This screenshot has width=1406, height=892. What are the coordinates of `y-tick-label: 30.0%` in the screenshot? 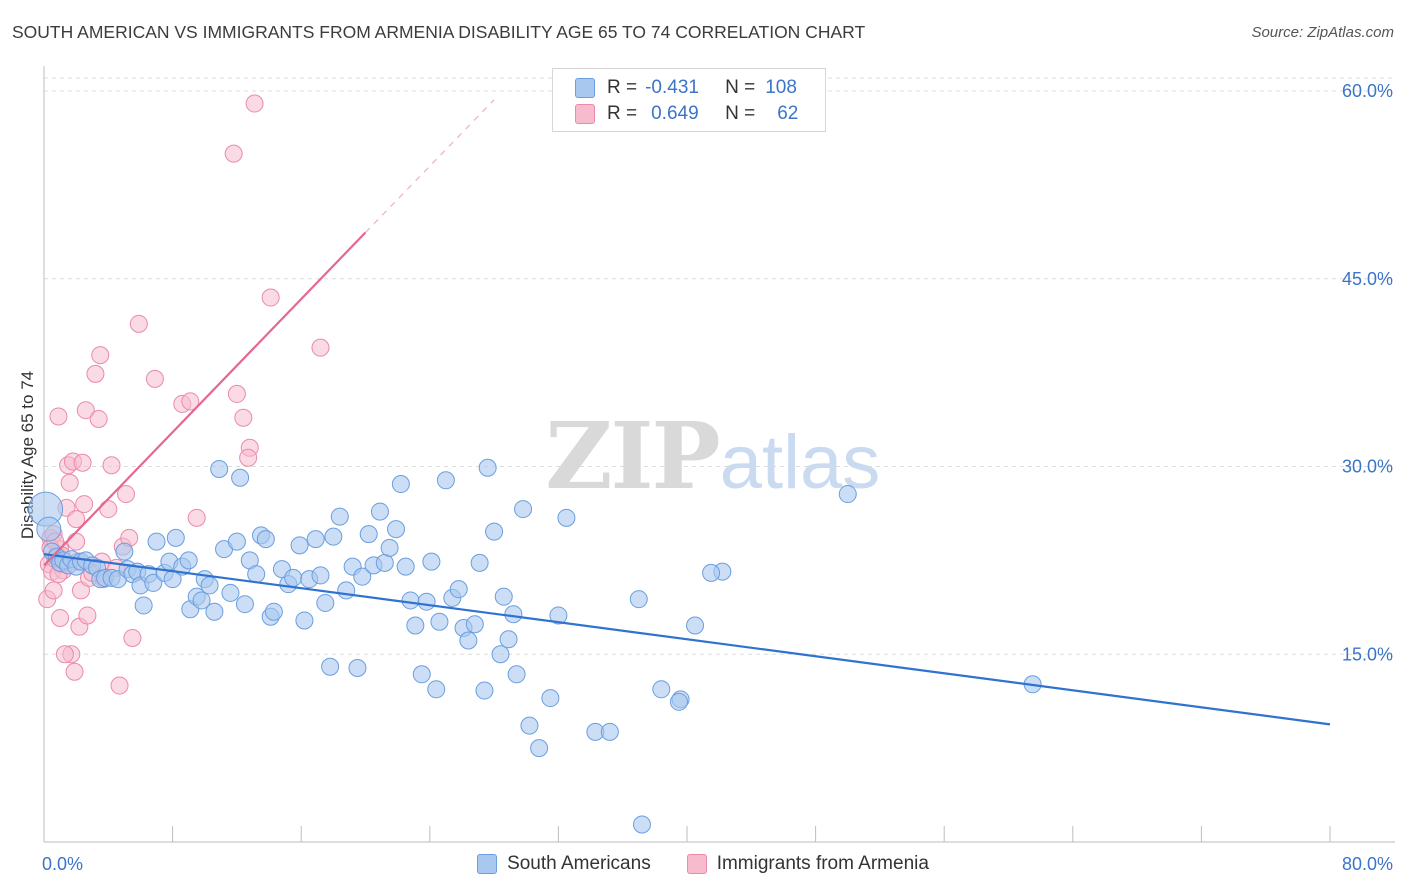 It's located at (1367, 467).